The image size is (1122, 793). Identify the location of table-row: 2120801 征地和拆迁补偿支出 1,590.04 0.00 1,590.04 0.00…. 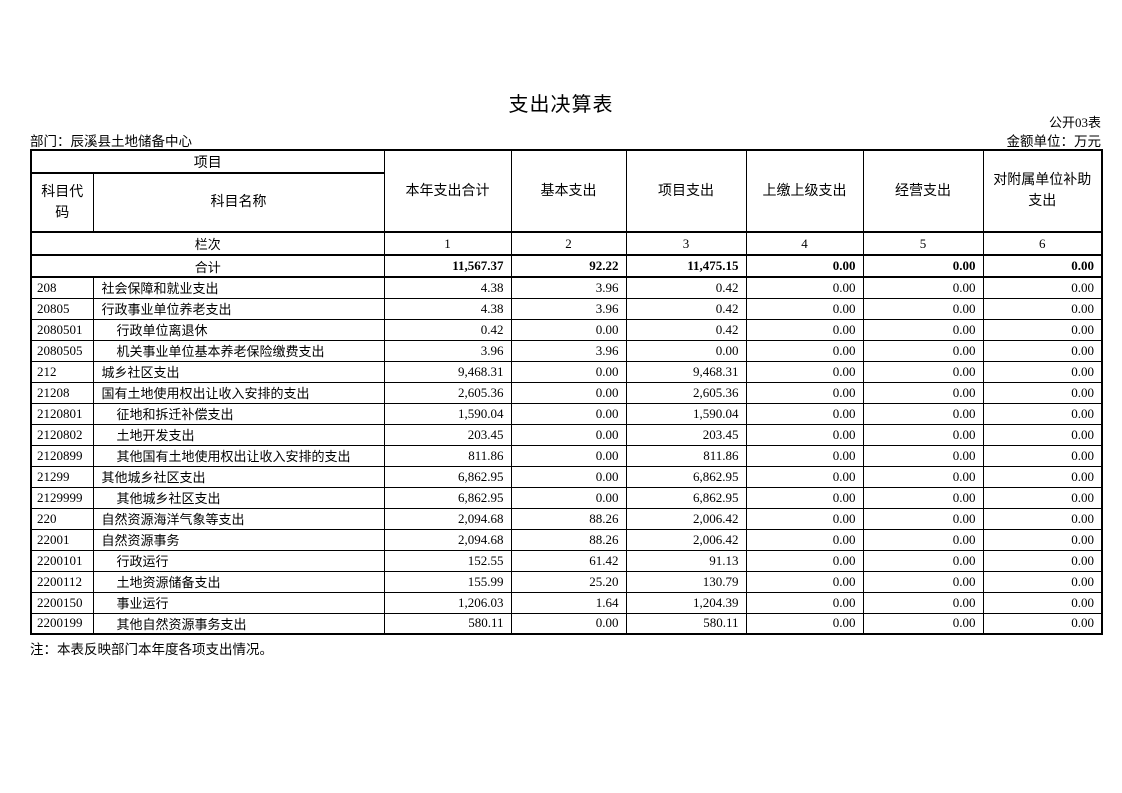
(566, 413).